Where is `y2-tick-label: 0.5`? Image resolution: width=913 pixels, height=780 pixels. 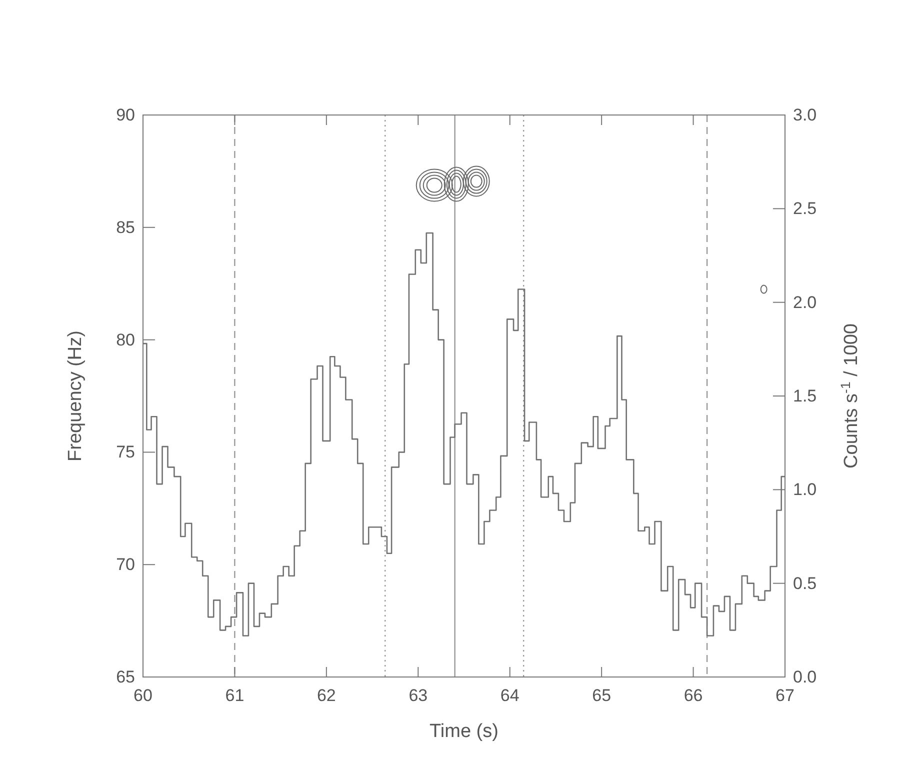
y2-tick-label: 0.5 is located at coordinates (805, 583).